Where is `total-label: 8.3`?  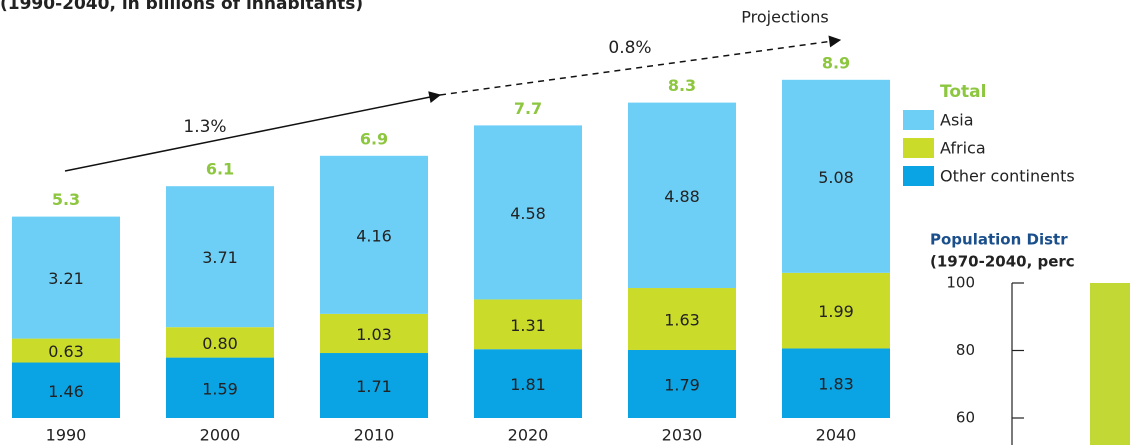 total-label: 8.3 is located at coordinates (682, 85).